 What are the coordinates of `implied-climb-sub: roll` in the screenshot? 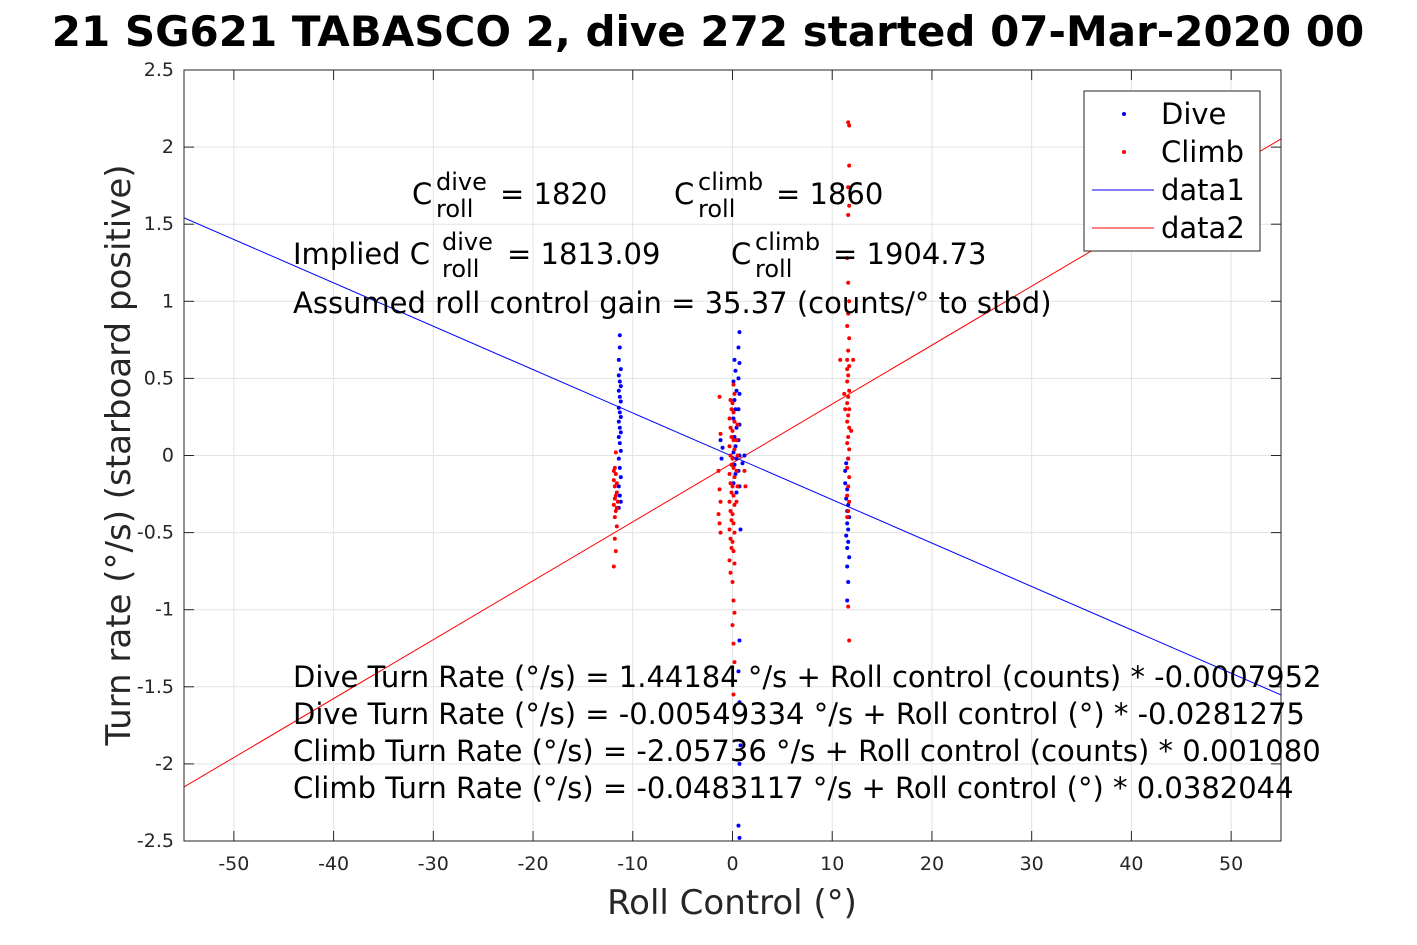 It's located at (773, 269).